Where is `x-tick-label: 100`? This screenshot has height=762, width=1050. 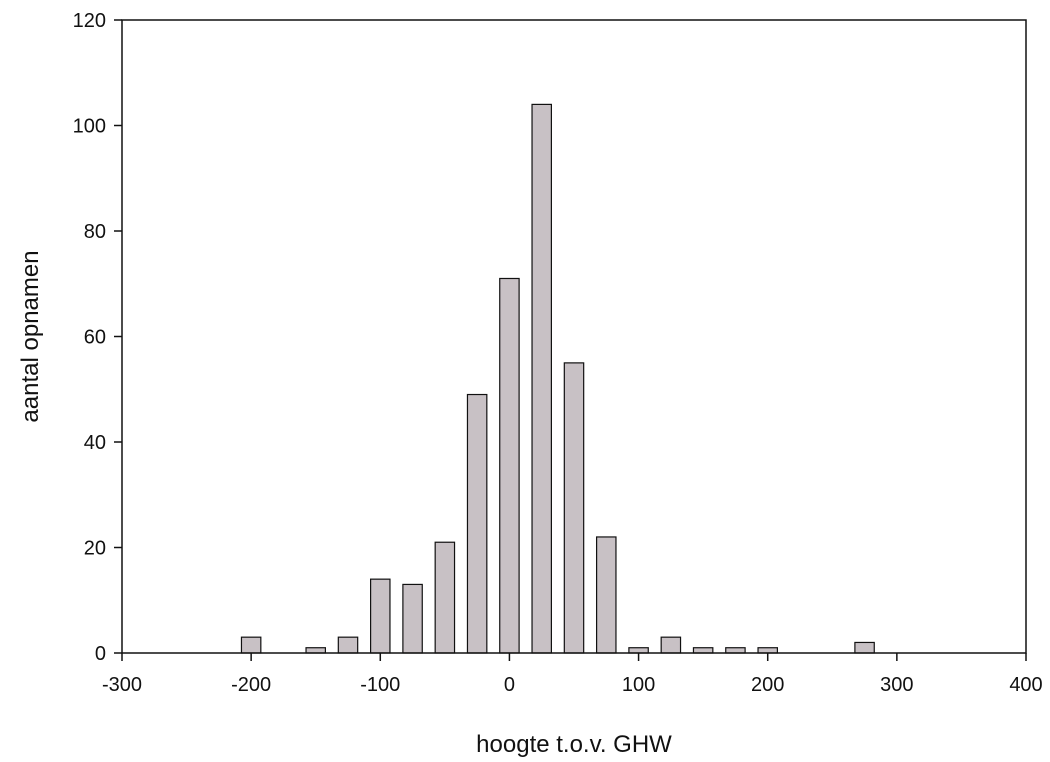
x-tick-label: 100 is located at coordinates (638, 685).